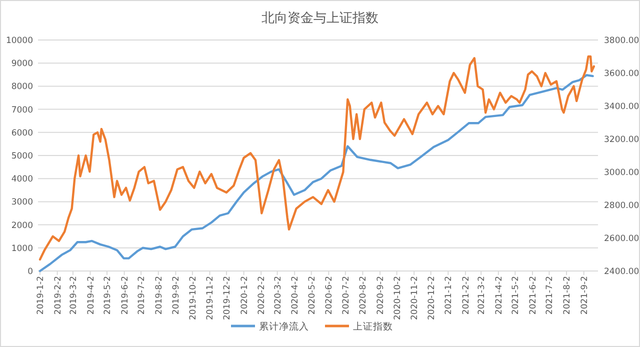  Describe the element at coordinates (177, 295) in the screenshot. I see `x-tick-label: 2019-9-2` at that location.